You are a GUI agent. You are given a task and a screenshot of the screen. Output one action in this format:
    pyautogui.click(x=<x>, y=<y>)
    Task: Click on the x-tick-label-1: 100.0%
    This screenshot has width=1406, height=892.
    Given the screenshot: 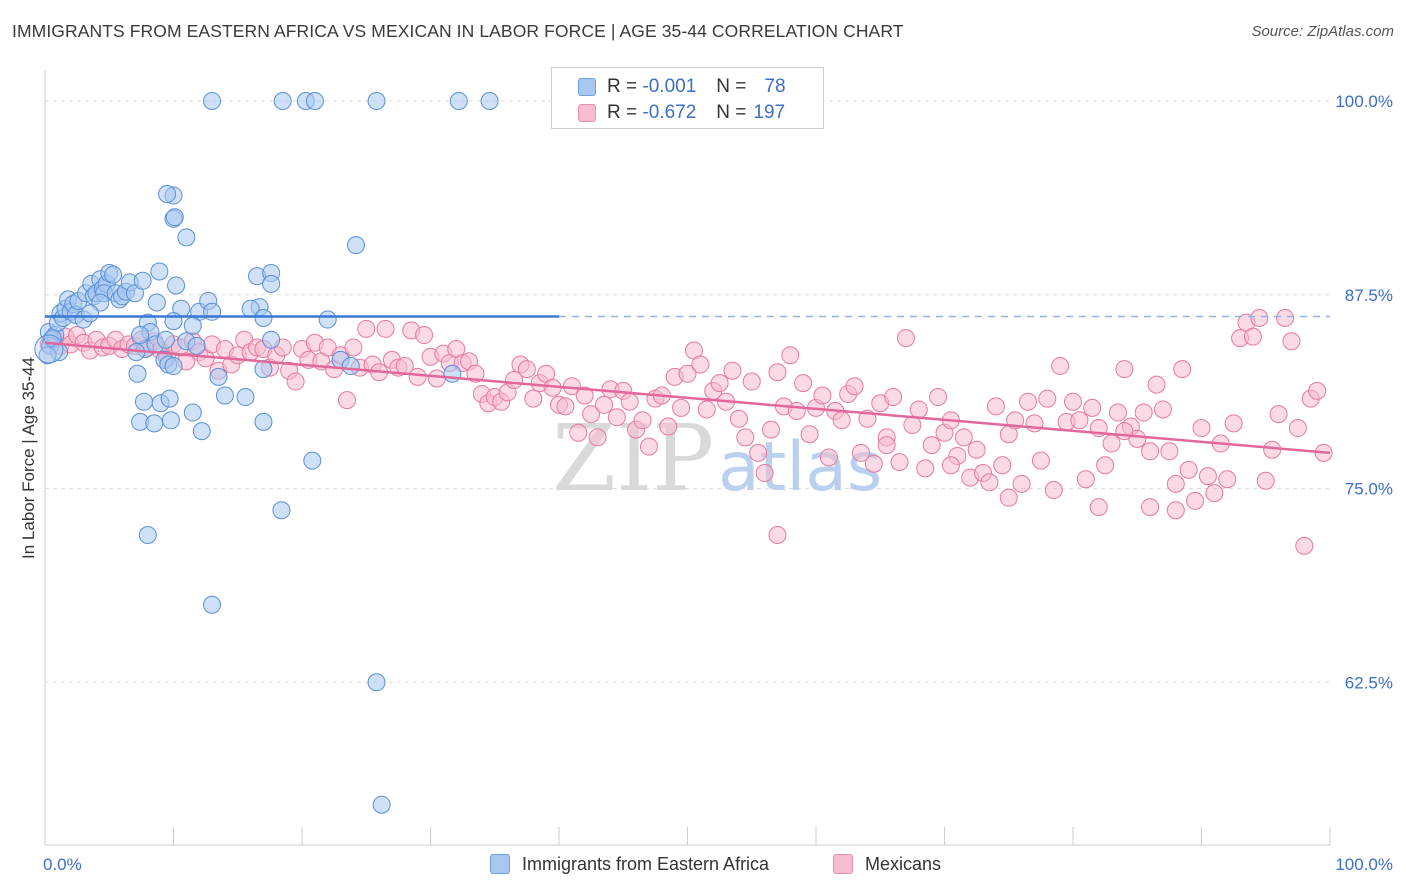 What is the action you would take?
    pyautogui.click(x=1364, y=864)
    